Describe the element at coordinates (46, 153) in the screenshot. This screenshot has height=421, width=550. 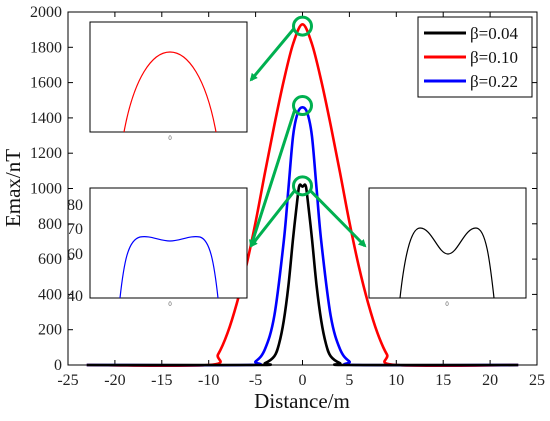
I see `y-tick-label-6: 1200` at that location.